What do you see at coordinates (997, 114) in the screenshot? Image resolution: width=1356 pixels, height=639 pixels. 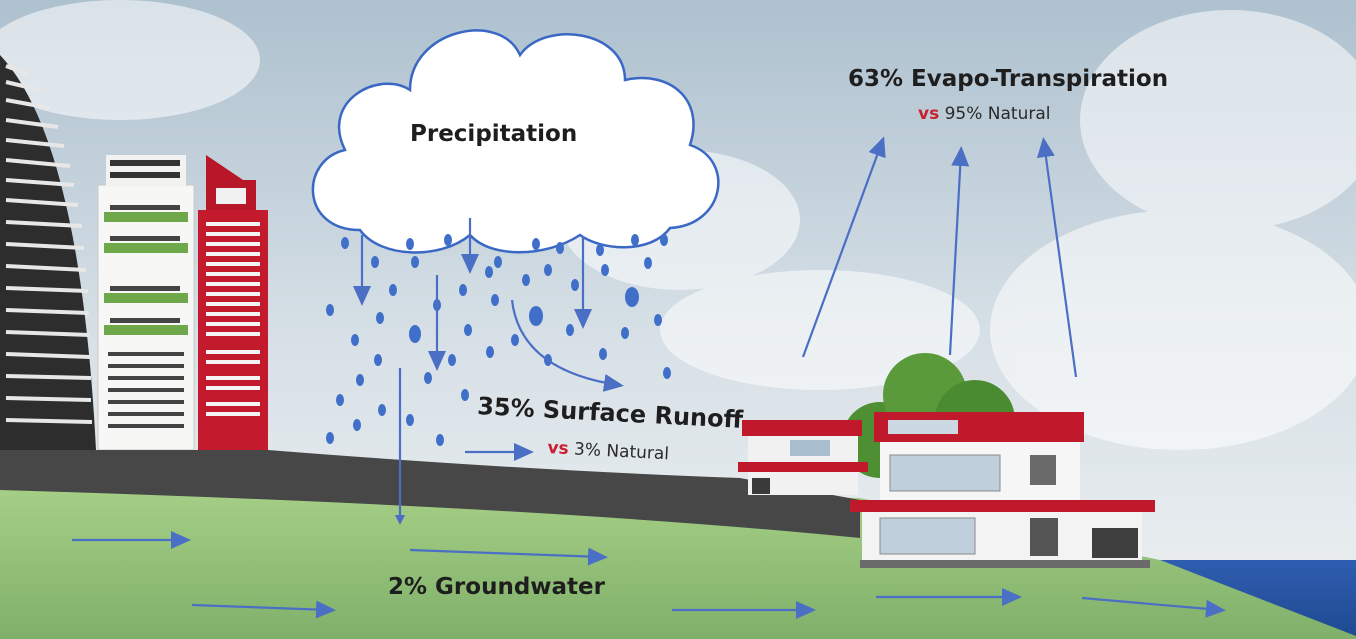 I see `evapo-natural-text: 95% Natural` at bounding box center [997, 114].